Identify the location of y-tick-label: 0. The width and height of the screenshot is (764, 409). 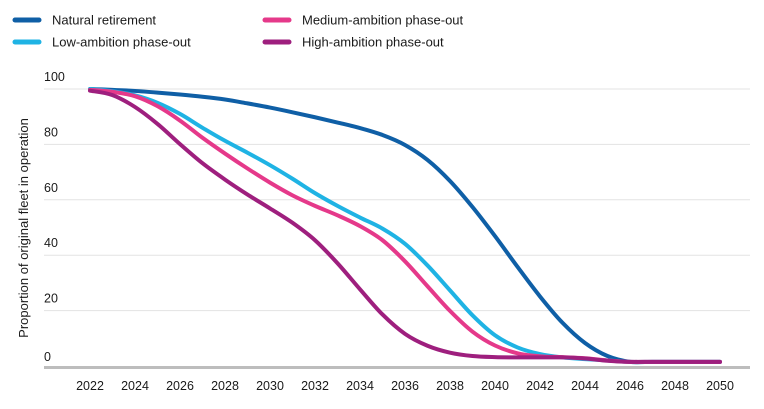
(47, 357).